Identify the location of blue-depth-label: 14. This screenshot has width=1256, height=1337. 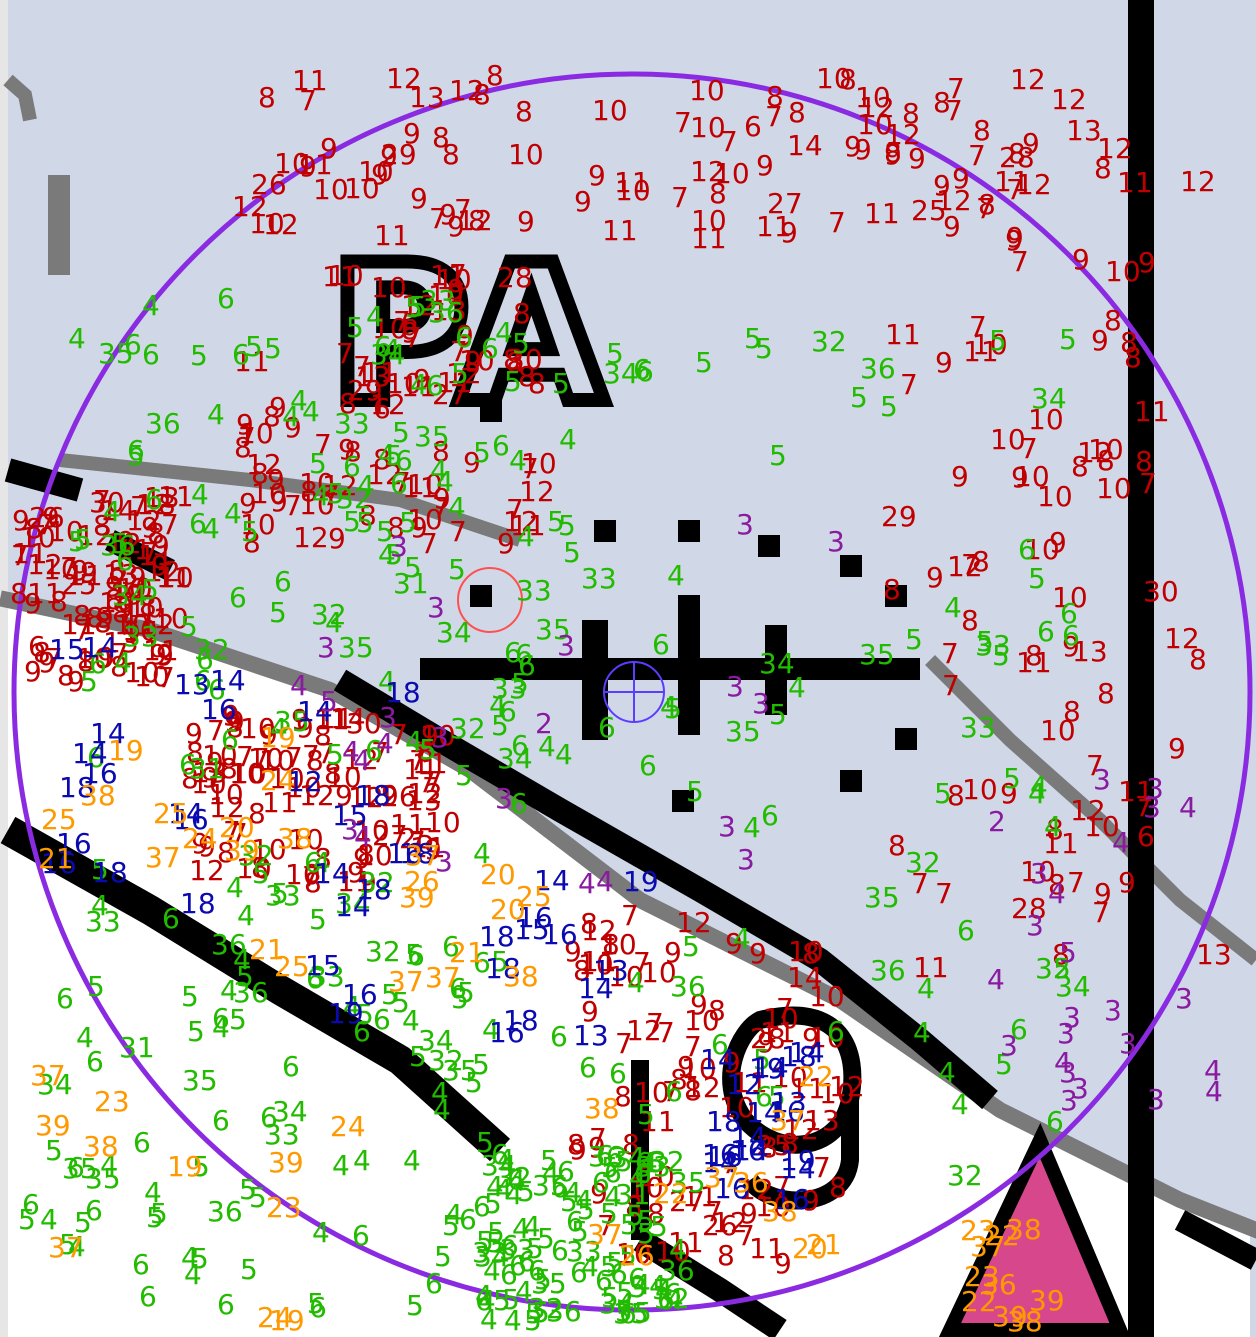
(771, 1067).